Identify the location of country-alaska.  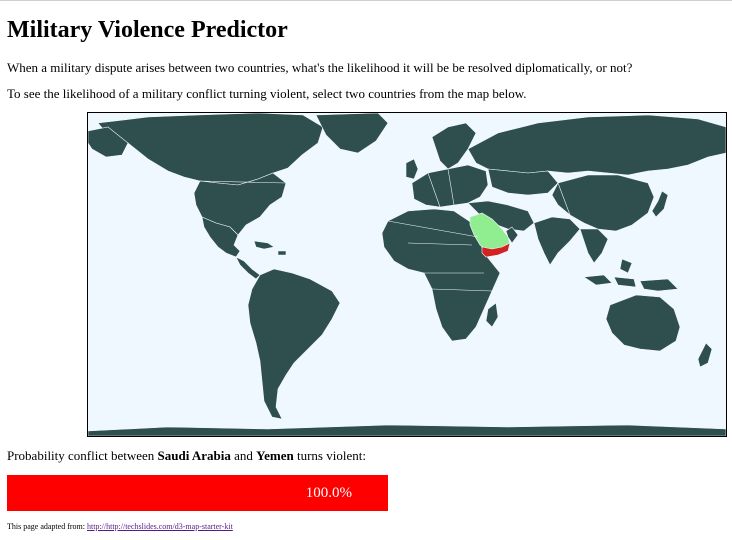
(108, 142).